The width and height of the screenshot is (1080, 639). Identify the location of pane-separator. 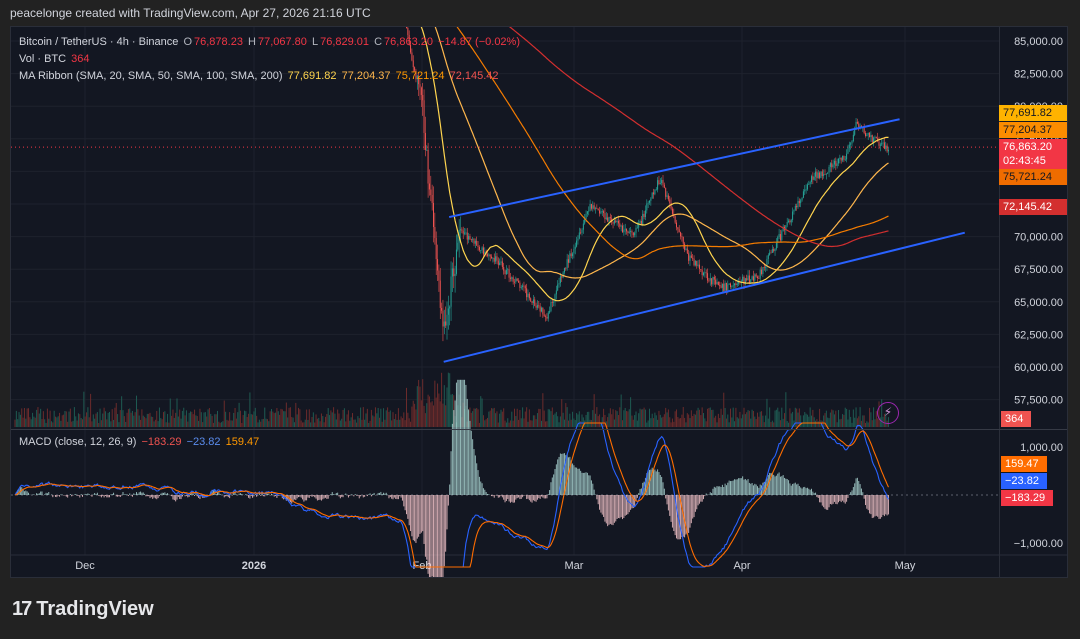
(539, 429).